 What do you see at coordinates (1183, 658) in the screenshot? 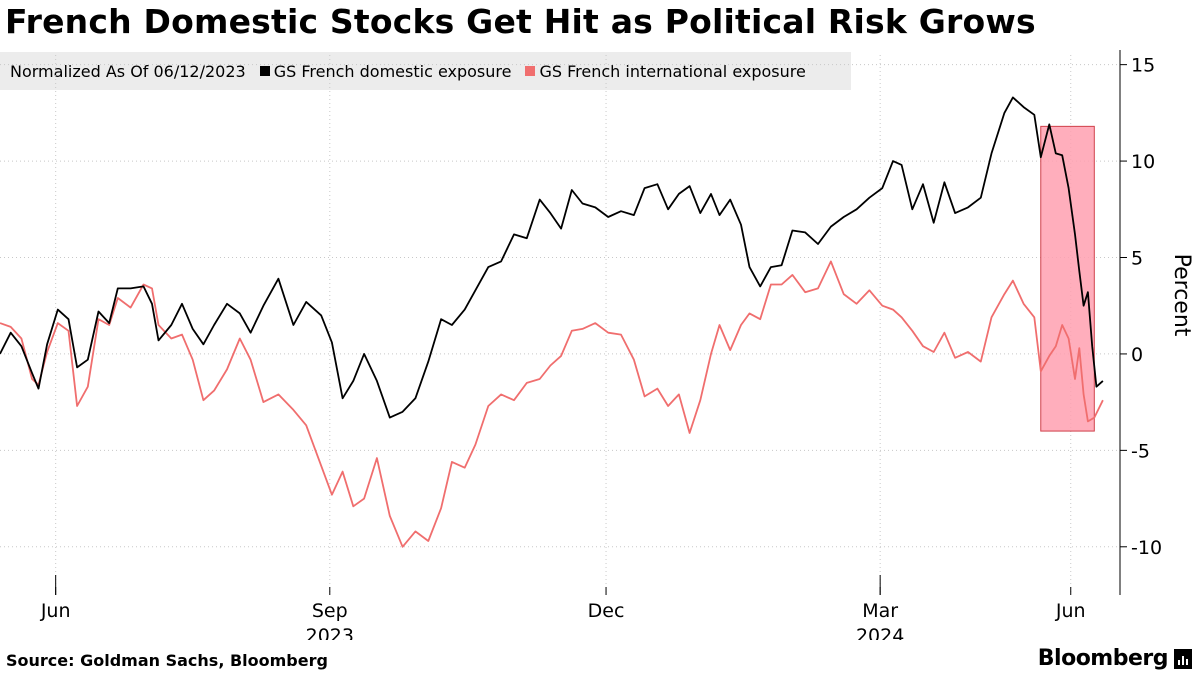
I see `bar-chart-icon` at bounding box center [1183, 658].